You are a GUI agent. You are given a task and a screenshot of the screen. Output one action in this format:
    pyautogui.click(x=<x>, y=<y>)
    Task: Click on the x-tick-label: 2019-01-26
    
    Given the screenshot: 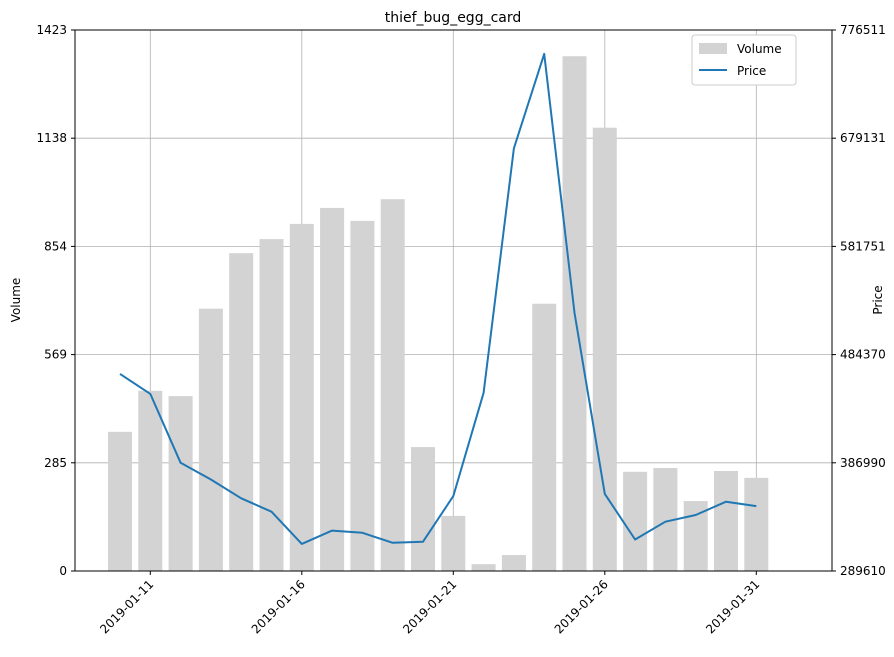 What is the action you would take?
    pyautogui.click(x=581, y=606)
    